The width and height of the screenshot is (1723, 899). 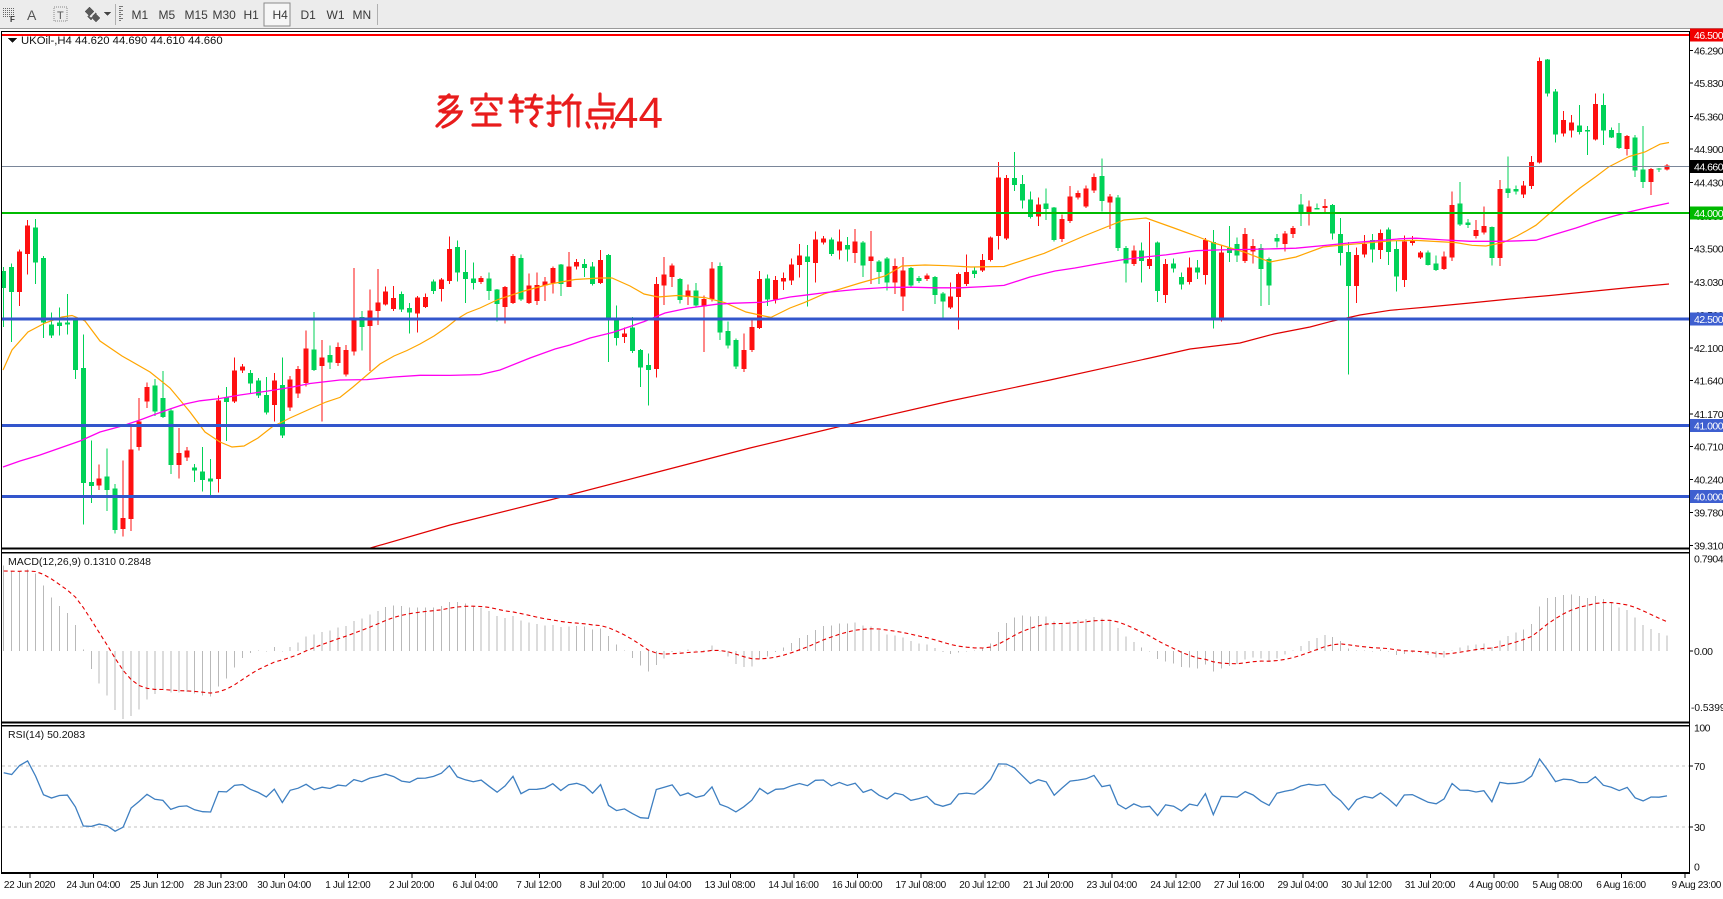 What do you see at coordinates (603, 885) in the screenshot?
I see `svg-text: 8 Jul 20:00` at bounding box center [603, 885].